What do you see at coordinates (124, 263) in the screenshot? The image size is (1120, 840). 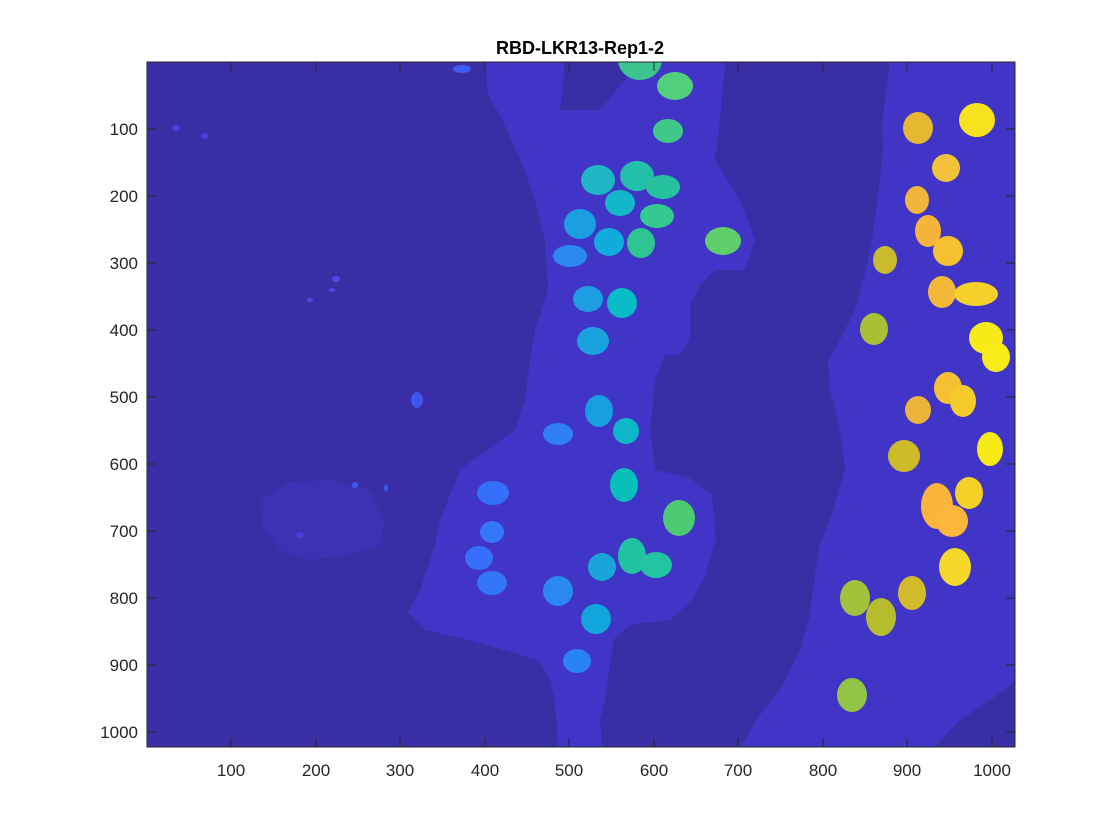 I see `y-tick-label: 300` at bounding box center [124, 263].